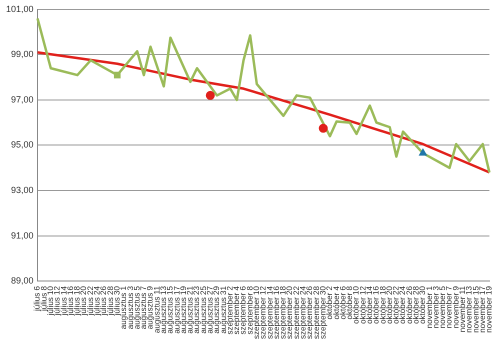  Describe the element at coordinates (97, 301) in the screenshot. I see `x-tick-label: július 24` at that location.